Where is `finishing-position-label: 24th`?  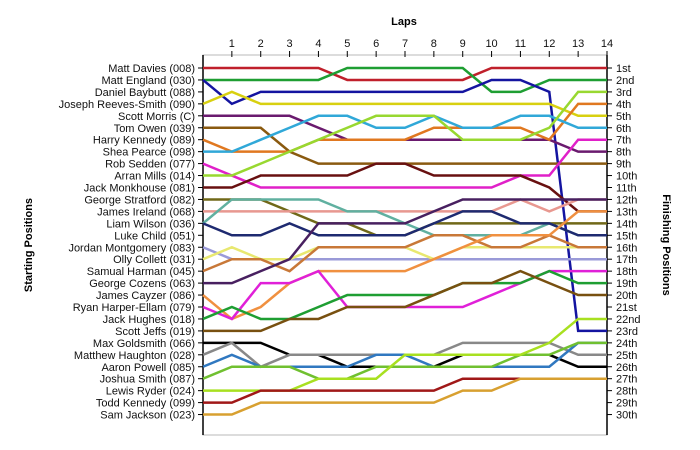
finishing-position-label: 24th is located at coordinates (626, 344).